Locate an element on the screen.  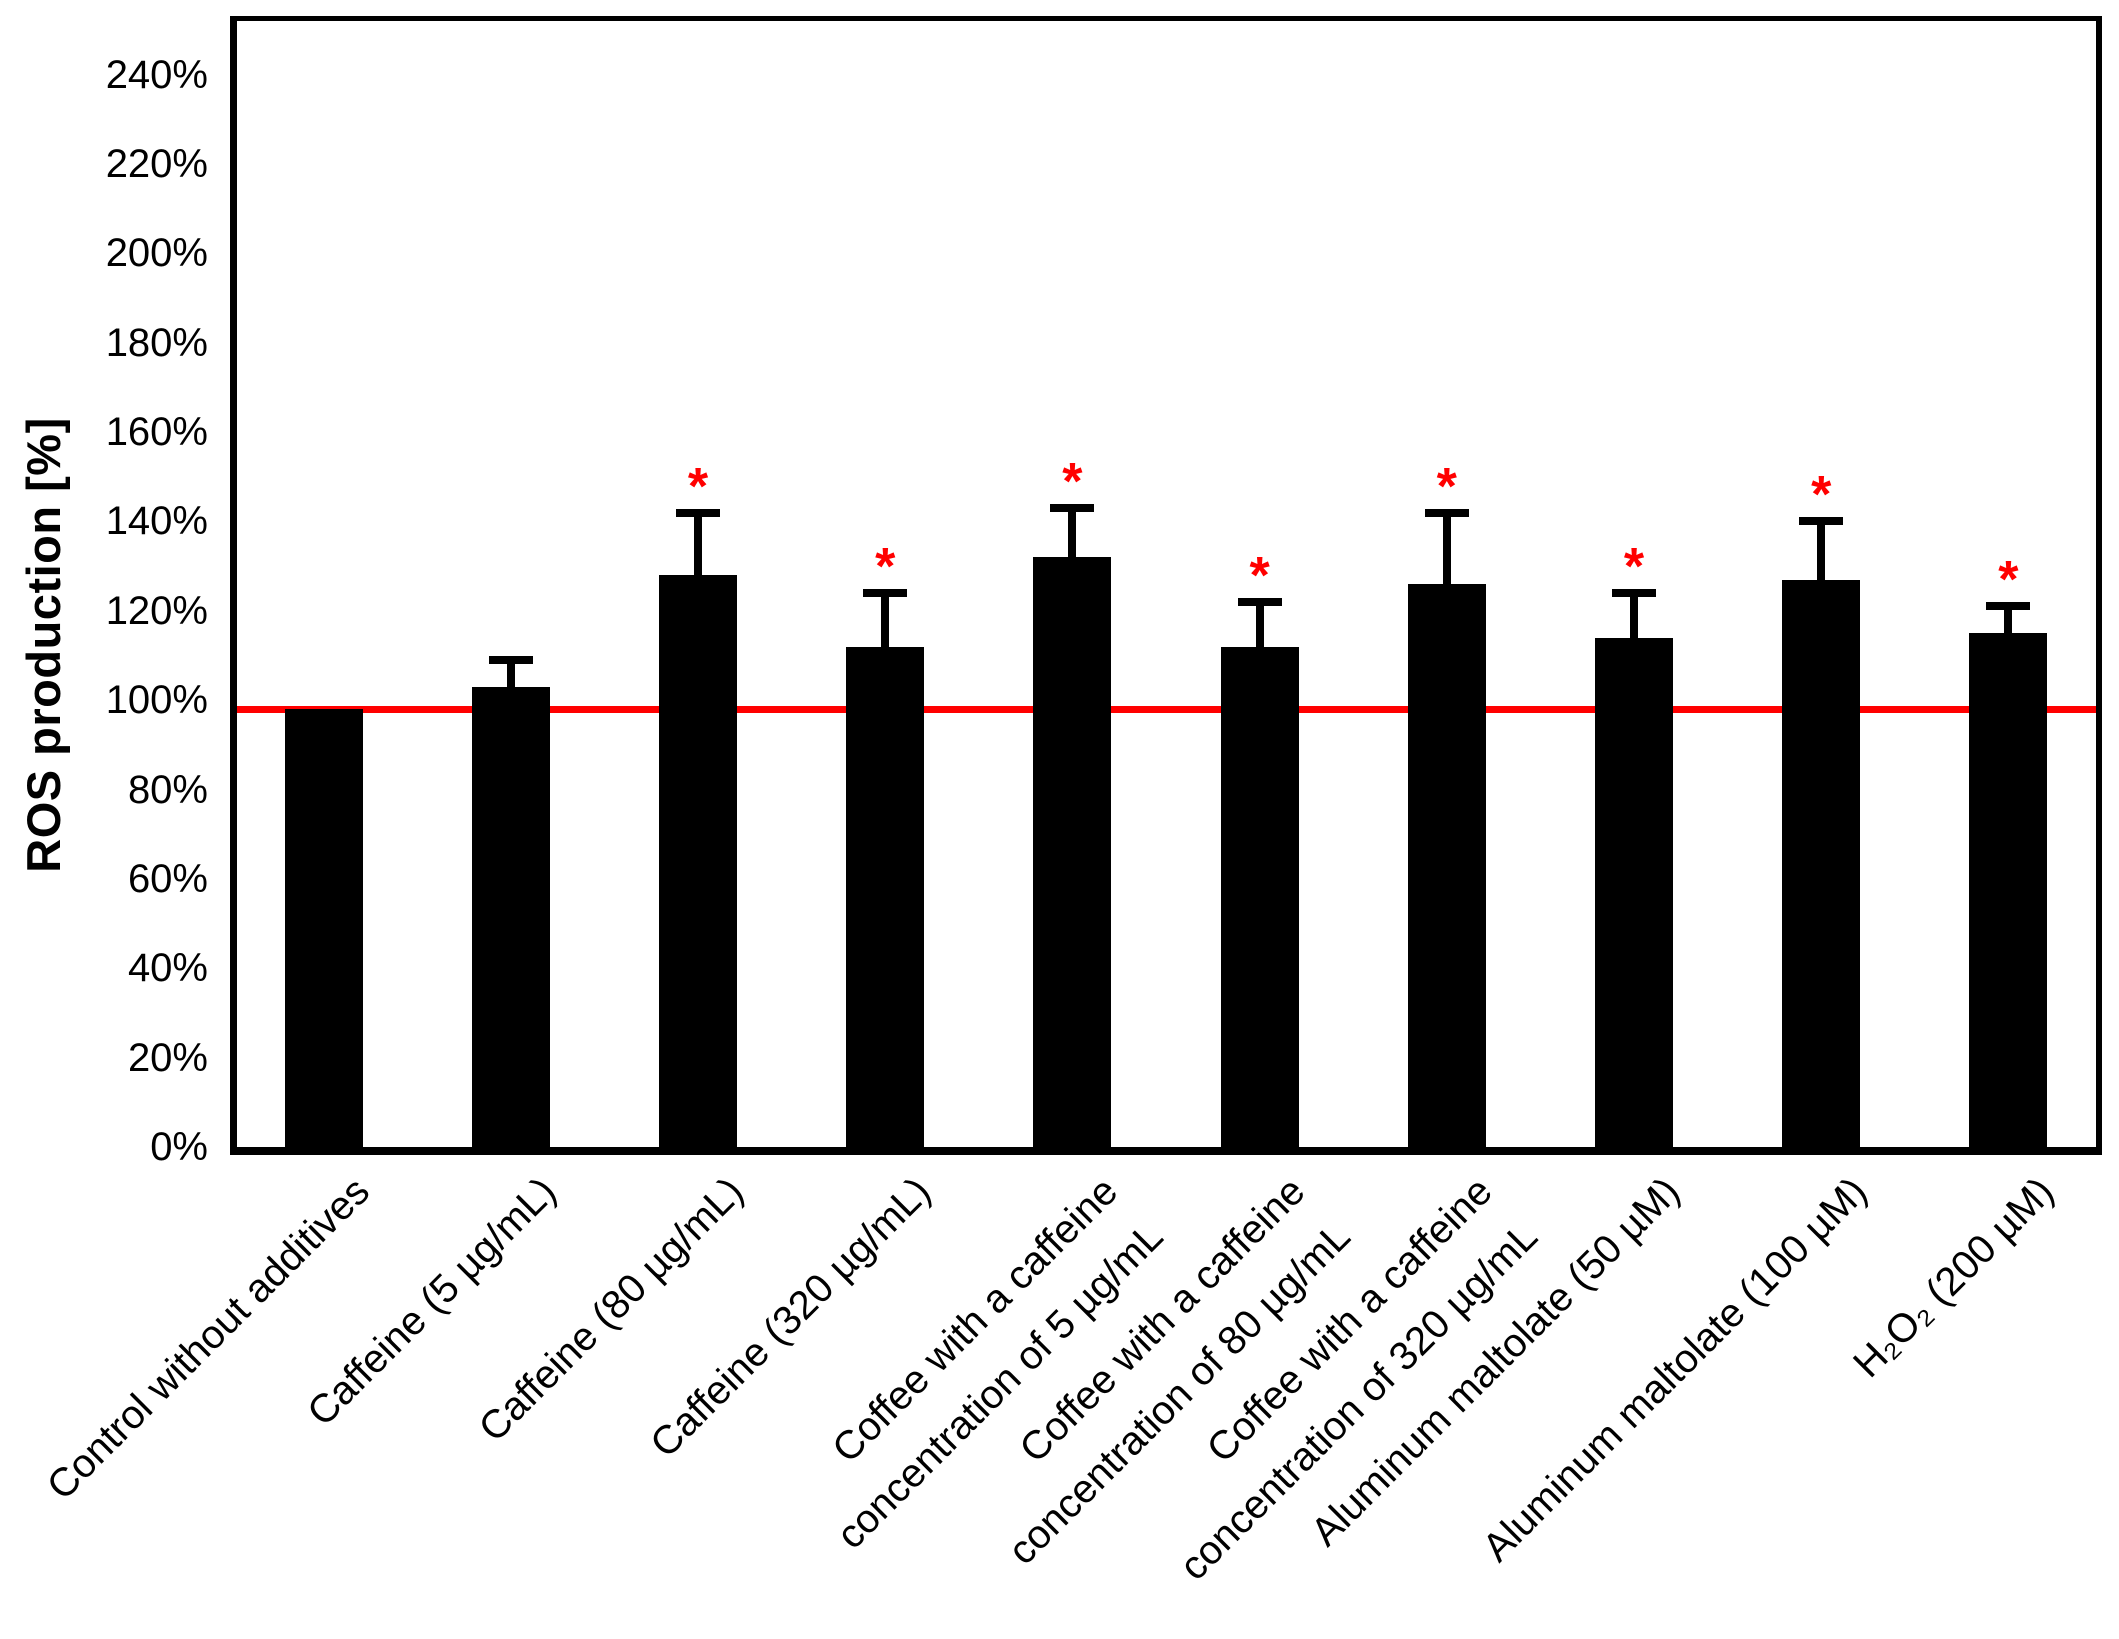
y-tick-label: 220% is located at coordinates (156, 163).